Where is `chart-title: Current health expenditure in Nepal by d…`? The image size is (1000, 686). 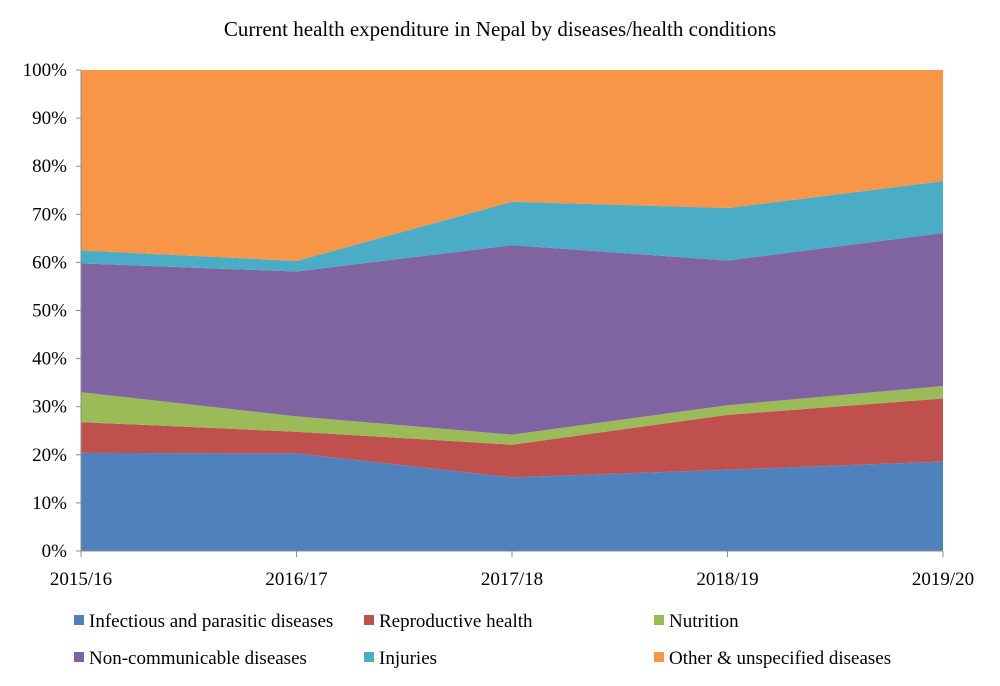 chart-title: Current health expenditure in Nepal by d… is located at coordinates (500, 29).